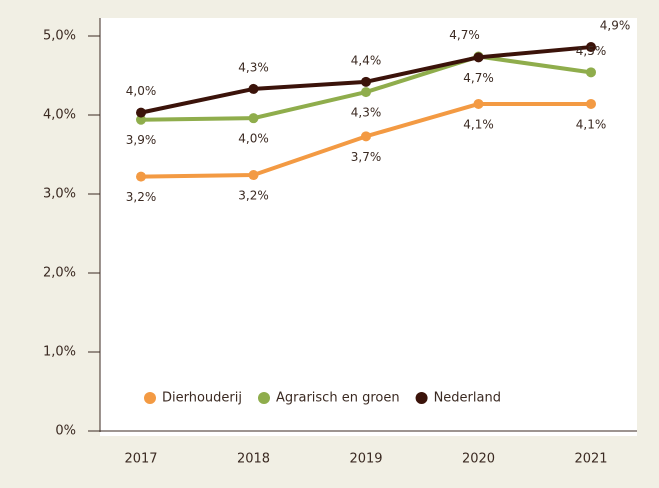 Image resolution: width=659 pixels, height=488 pixels. Describe the element at coordinates (590, 459) in the screenshot. I see `x-tick-label: 2021` at that location.